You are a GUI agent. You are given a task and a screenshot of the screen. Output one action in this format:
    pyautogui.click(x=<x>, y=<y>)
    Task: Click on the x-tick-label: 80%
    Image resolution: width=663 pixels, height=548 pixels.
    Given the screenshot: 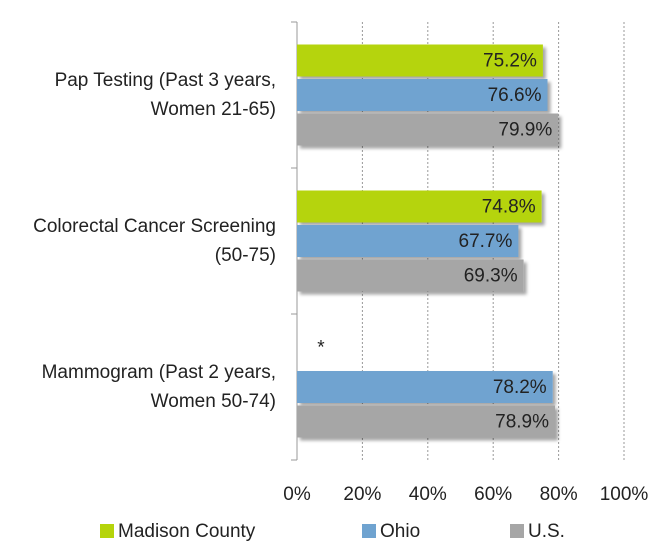 What is the action you would take?
    pyautogui.click(x=559, y=494)
    